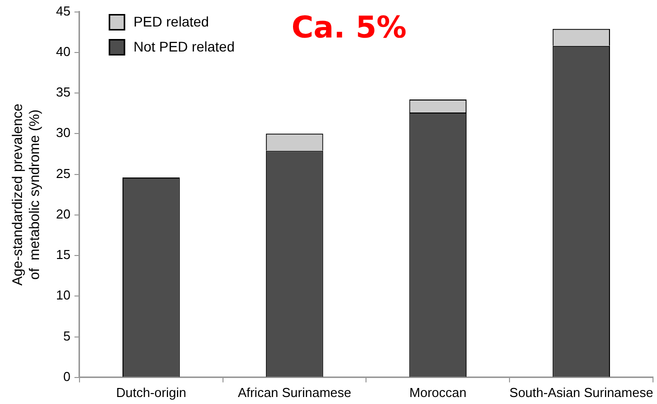  I want to click on y-axis-title: Age-standardized prevalence of metabolic syndrome (%), so click(25, 194).